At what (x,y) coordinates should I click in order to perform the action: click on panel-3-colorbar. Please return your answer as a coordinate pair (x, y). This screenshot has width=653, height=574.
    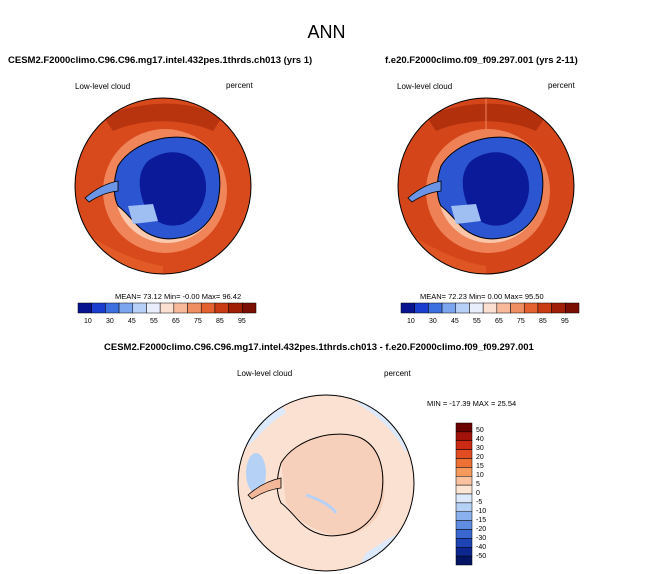
    Looking at the image, I should click on (464, 494).